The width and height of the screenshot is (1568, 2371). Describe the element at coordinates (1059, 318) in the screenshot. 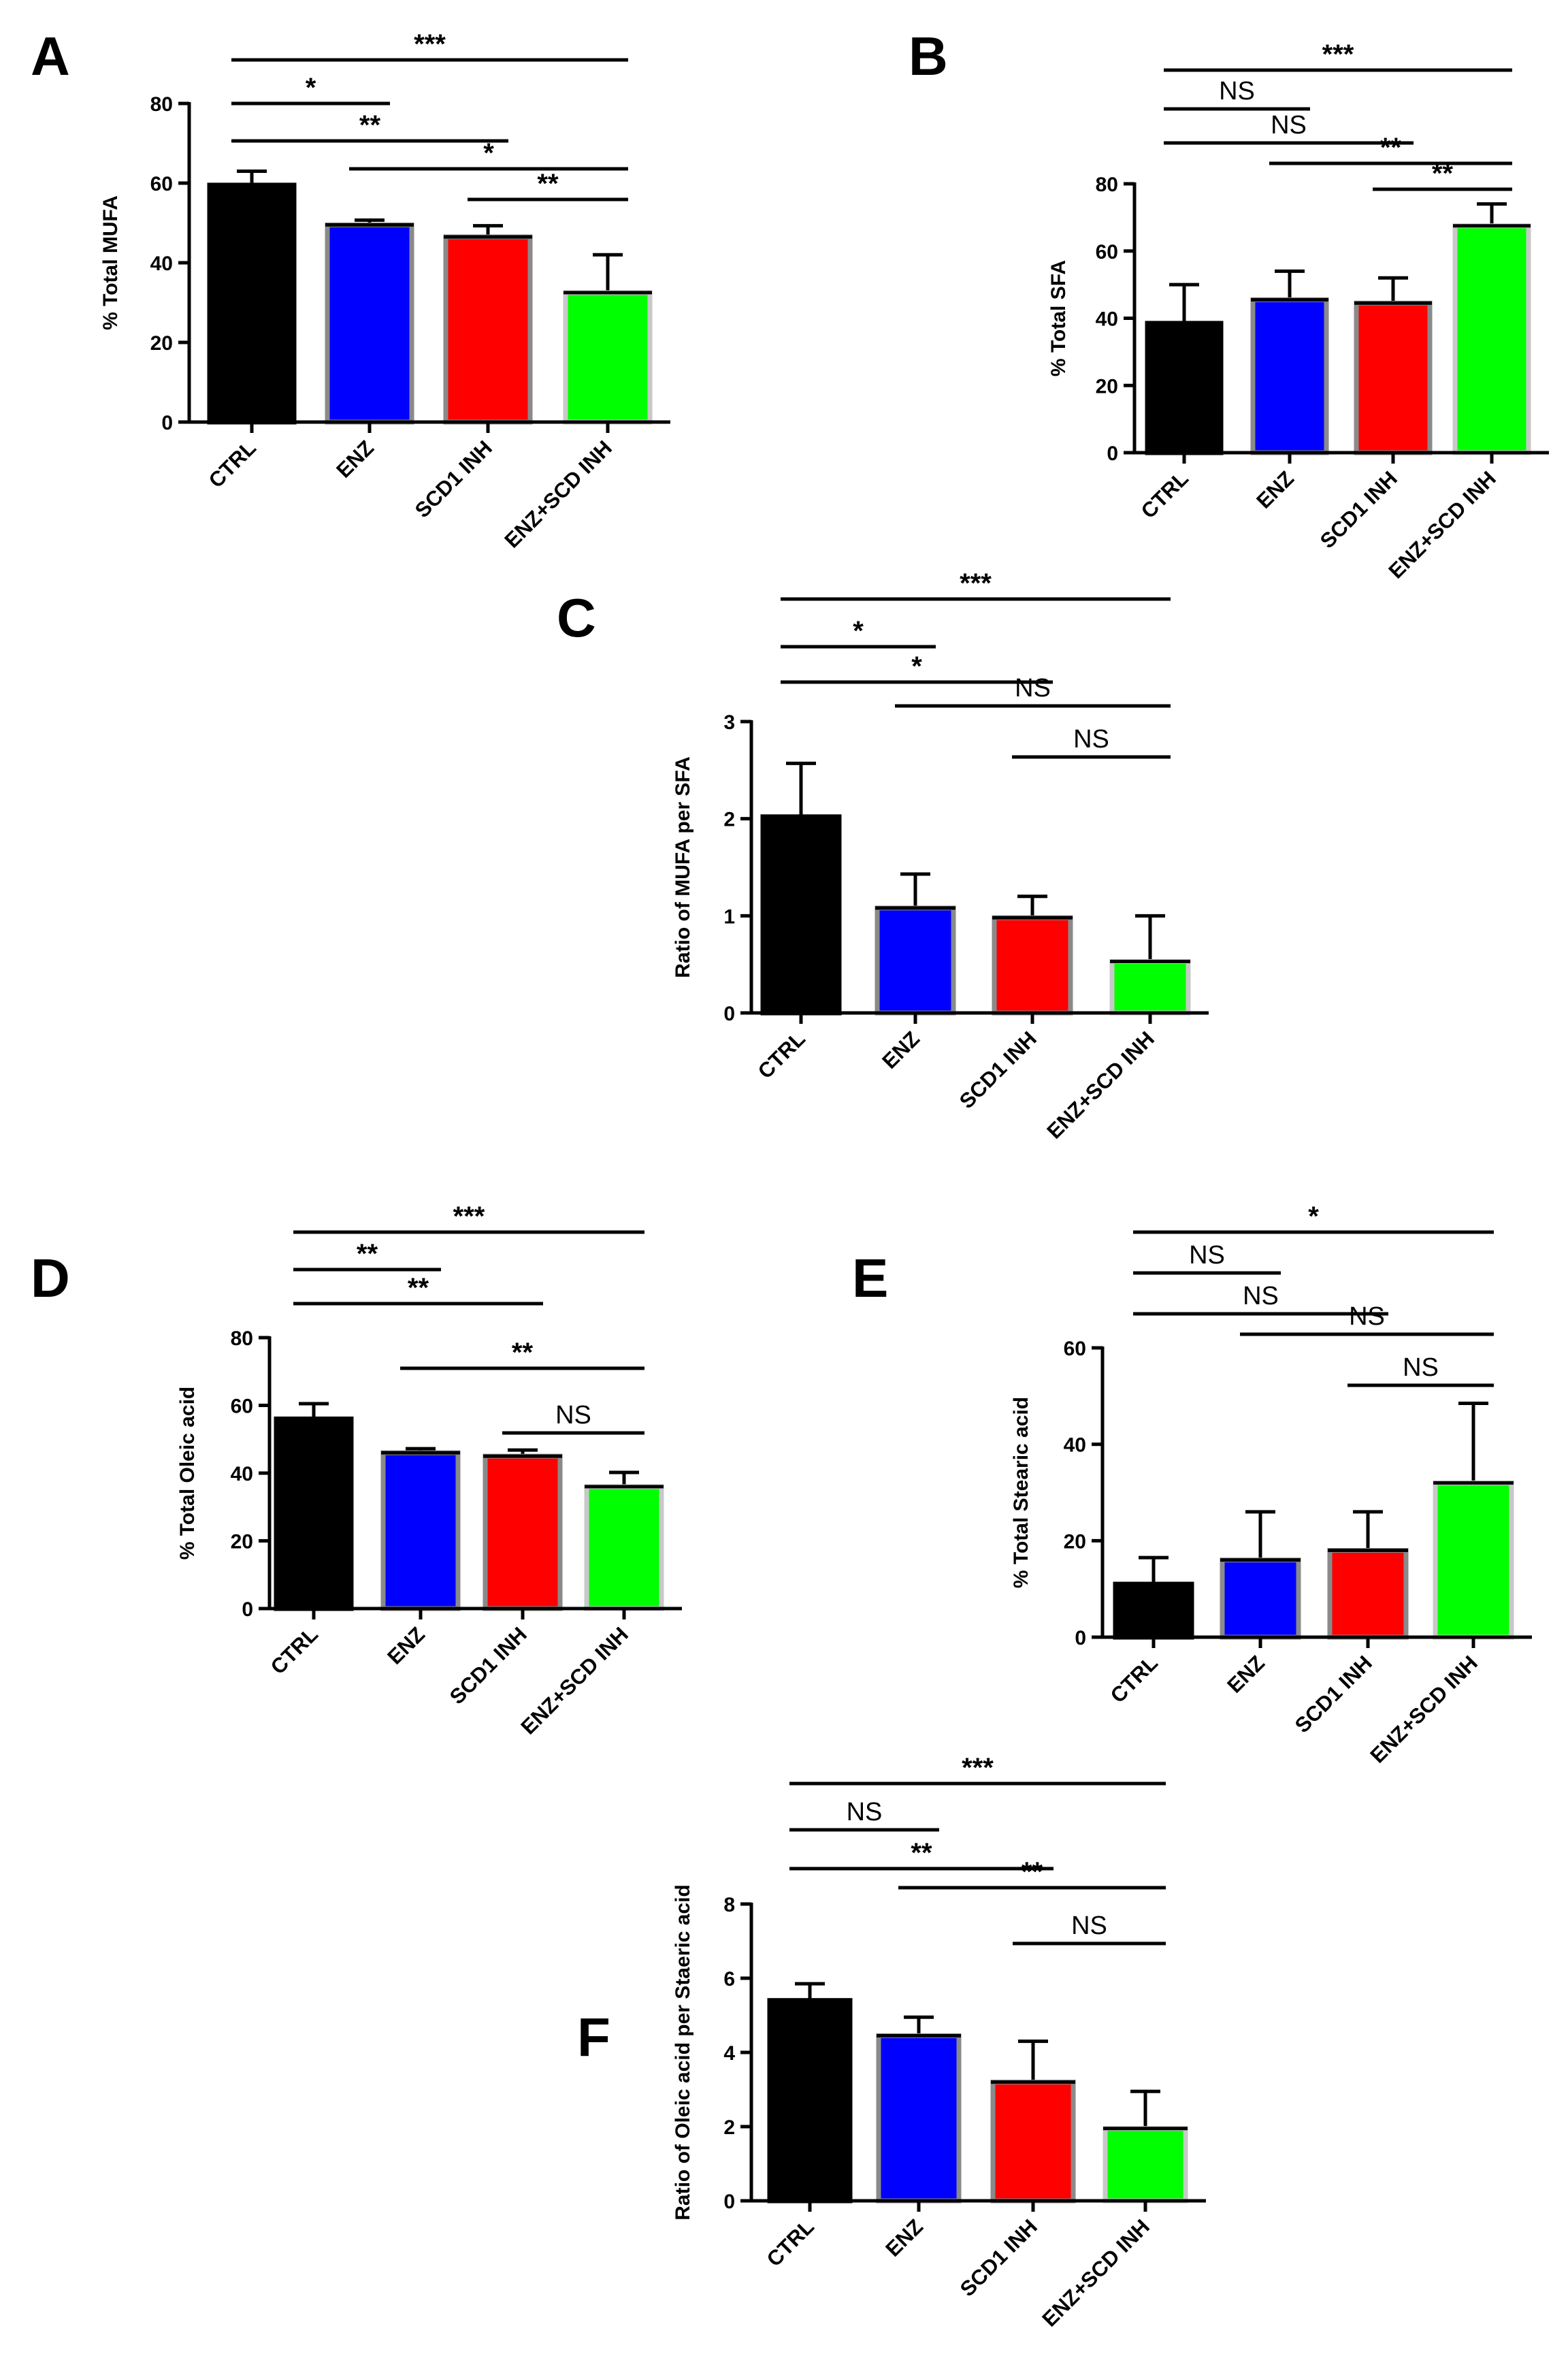

I see `y-axis-title: % Total SFA` at that location.